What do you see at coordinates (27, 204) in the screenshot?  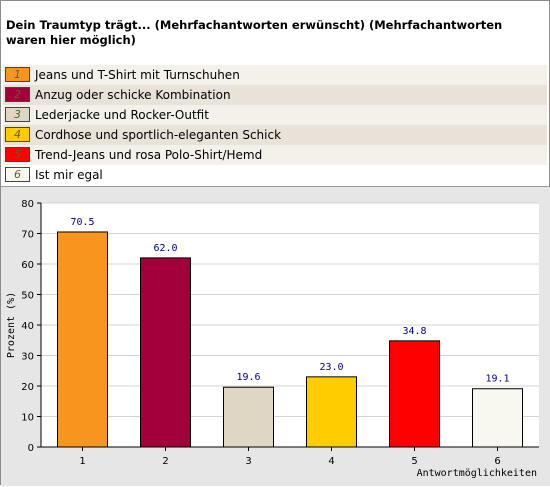 I see `y-tick-label: 80` at bounding box center [27, 204].